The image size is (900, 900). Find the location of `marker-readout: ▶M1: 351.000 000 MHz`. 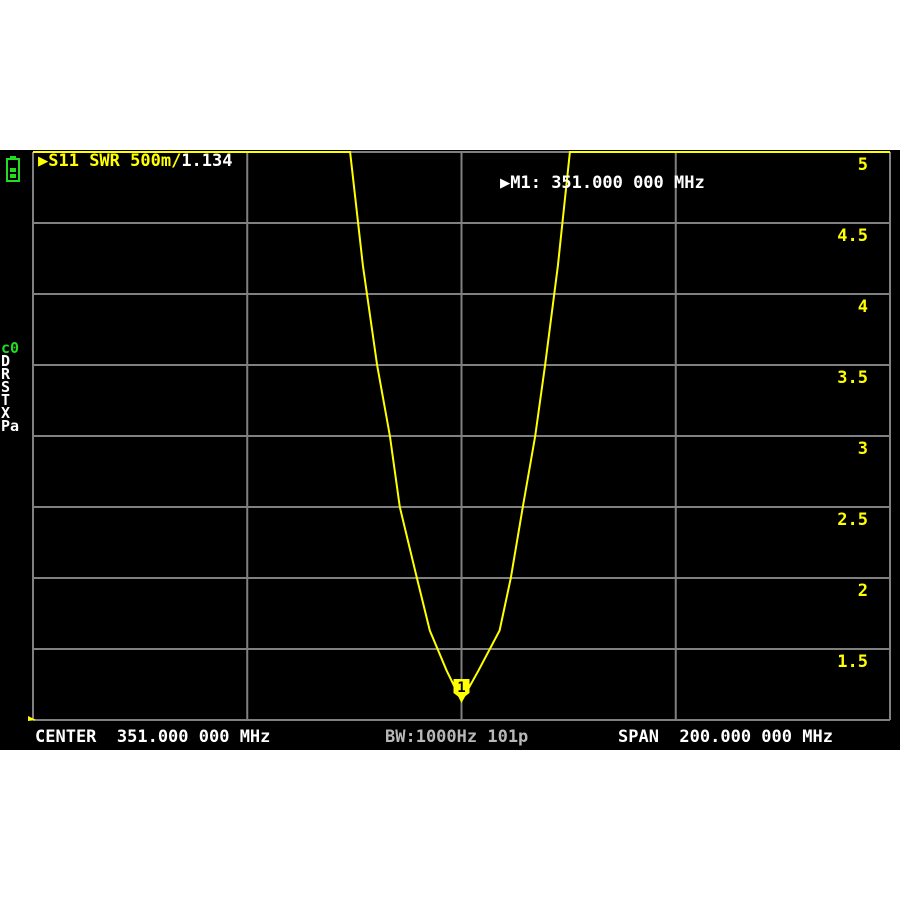

marker-readout: ▶M1: 351.000 000 MHz is located at coordinates (602, 183).